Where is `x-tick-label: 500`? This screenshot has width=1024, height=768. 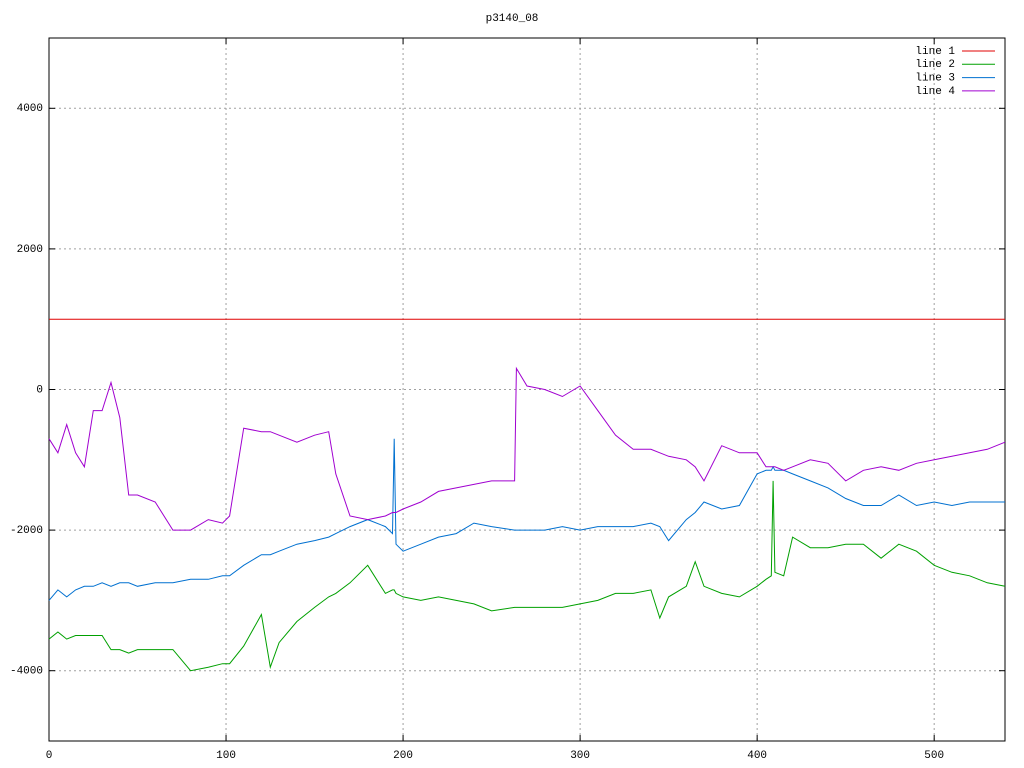 x-tick-label: 500 is located at coordinates (934, 756).